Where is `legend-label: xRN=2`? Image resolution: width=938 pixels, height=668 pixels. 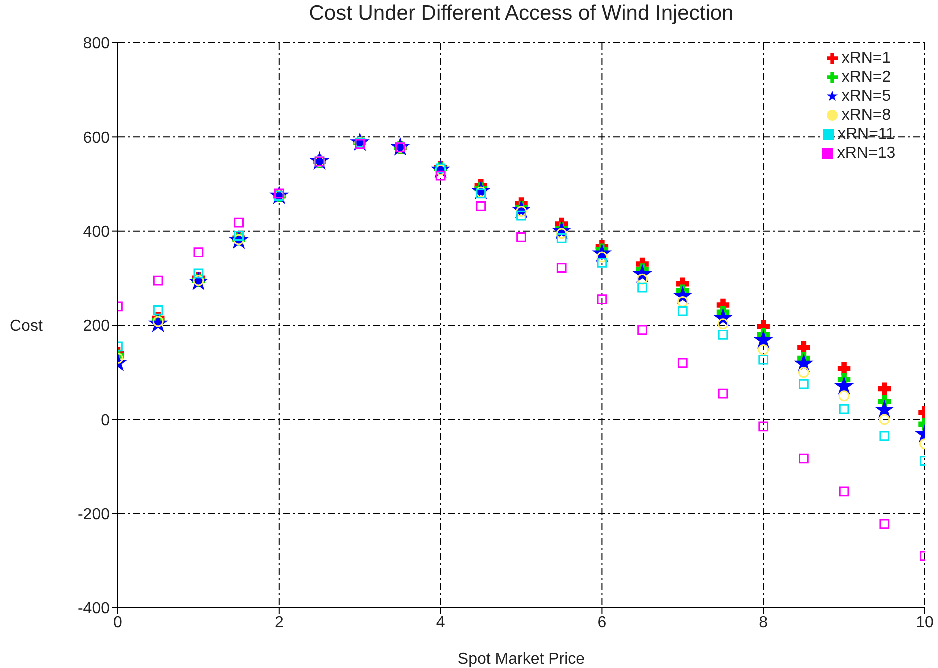 legend-label: xRN=2 is located at coordinates (867, 77).